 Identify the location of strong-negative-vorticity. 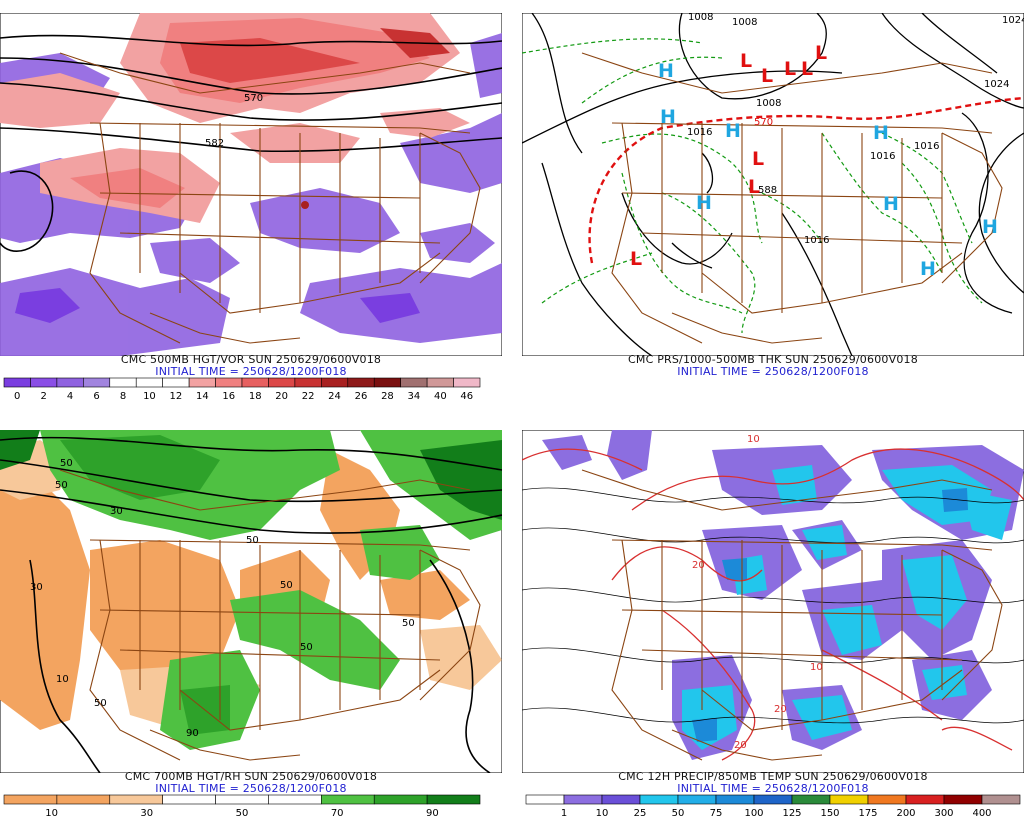
(217, 305).